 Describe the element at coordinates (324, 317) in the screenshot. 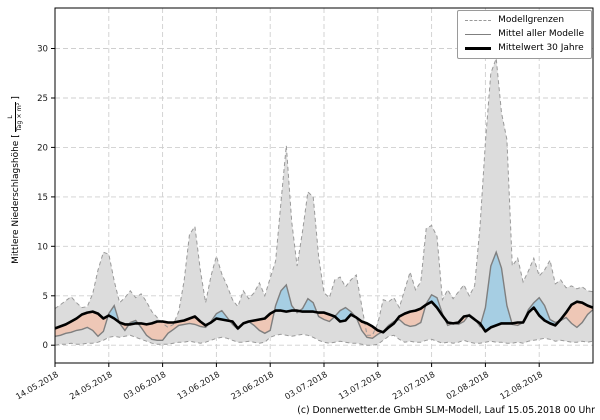

I see `mean-30y-line` at that location.